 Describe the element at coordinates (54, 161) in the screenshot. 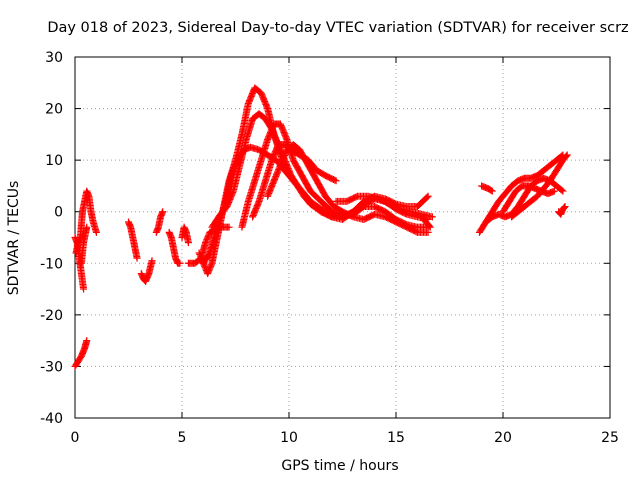

I see `y-tick-label: 10` at that location.